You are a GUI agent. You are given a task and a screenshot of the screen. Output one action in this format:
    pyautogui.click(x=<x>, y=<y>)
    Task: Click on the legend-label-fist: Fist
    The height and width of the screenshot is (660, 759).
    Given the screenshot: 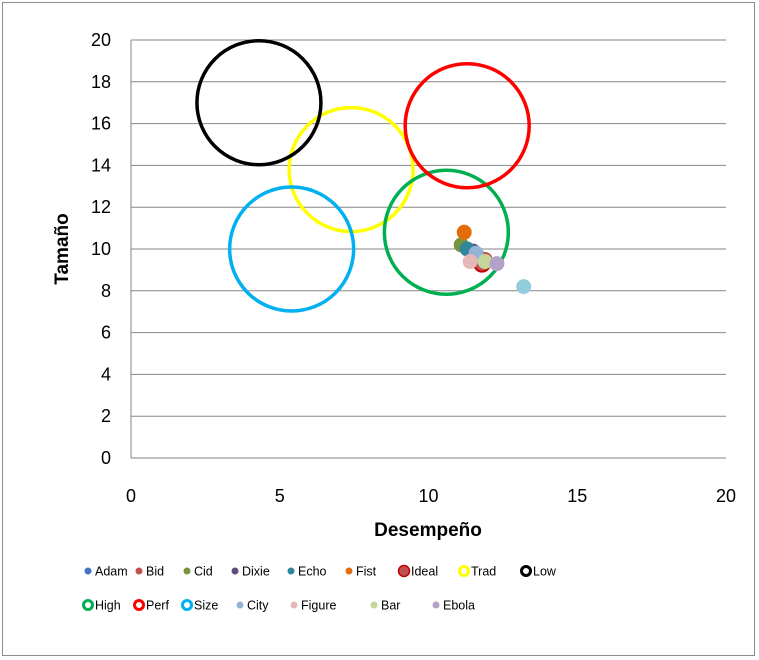 What is the action you would take?
    pyautogui.click(x=366, y=572)
    